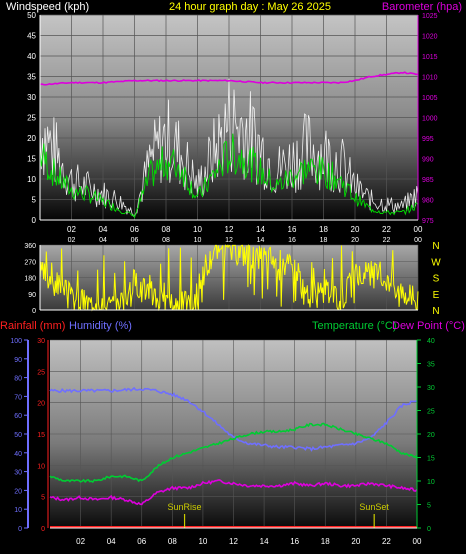  I want to click on humidity-tick-label: 100, so click(16, 341).